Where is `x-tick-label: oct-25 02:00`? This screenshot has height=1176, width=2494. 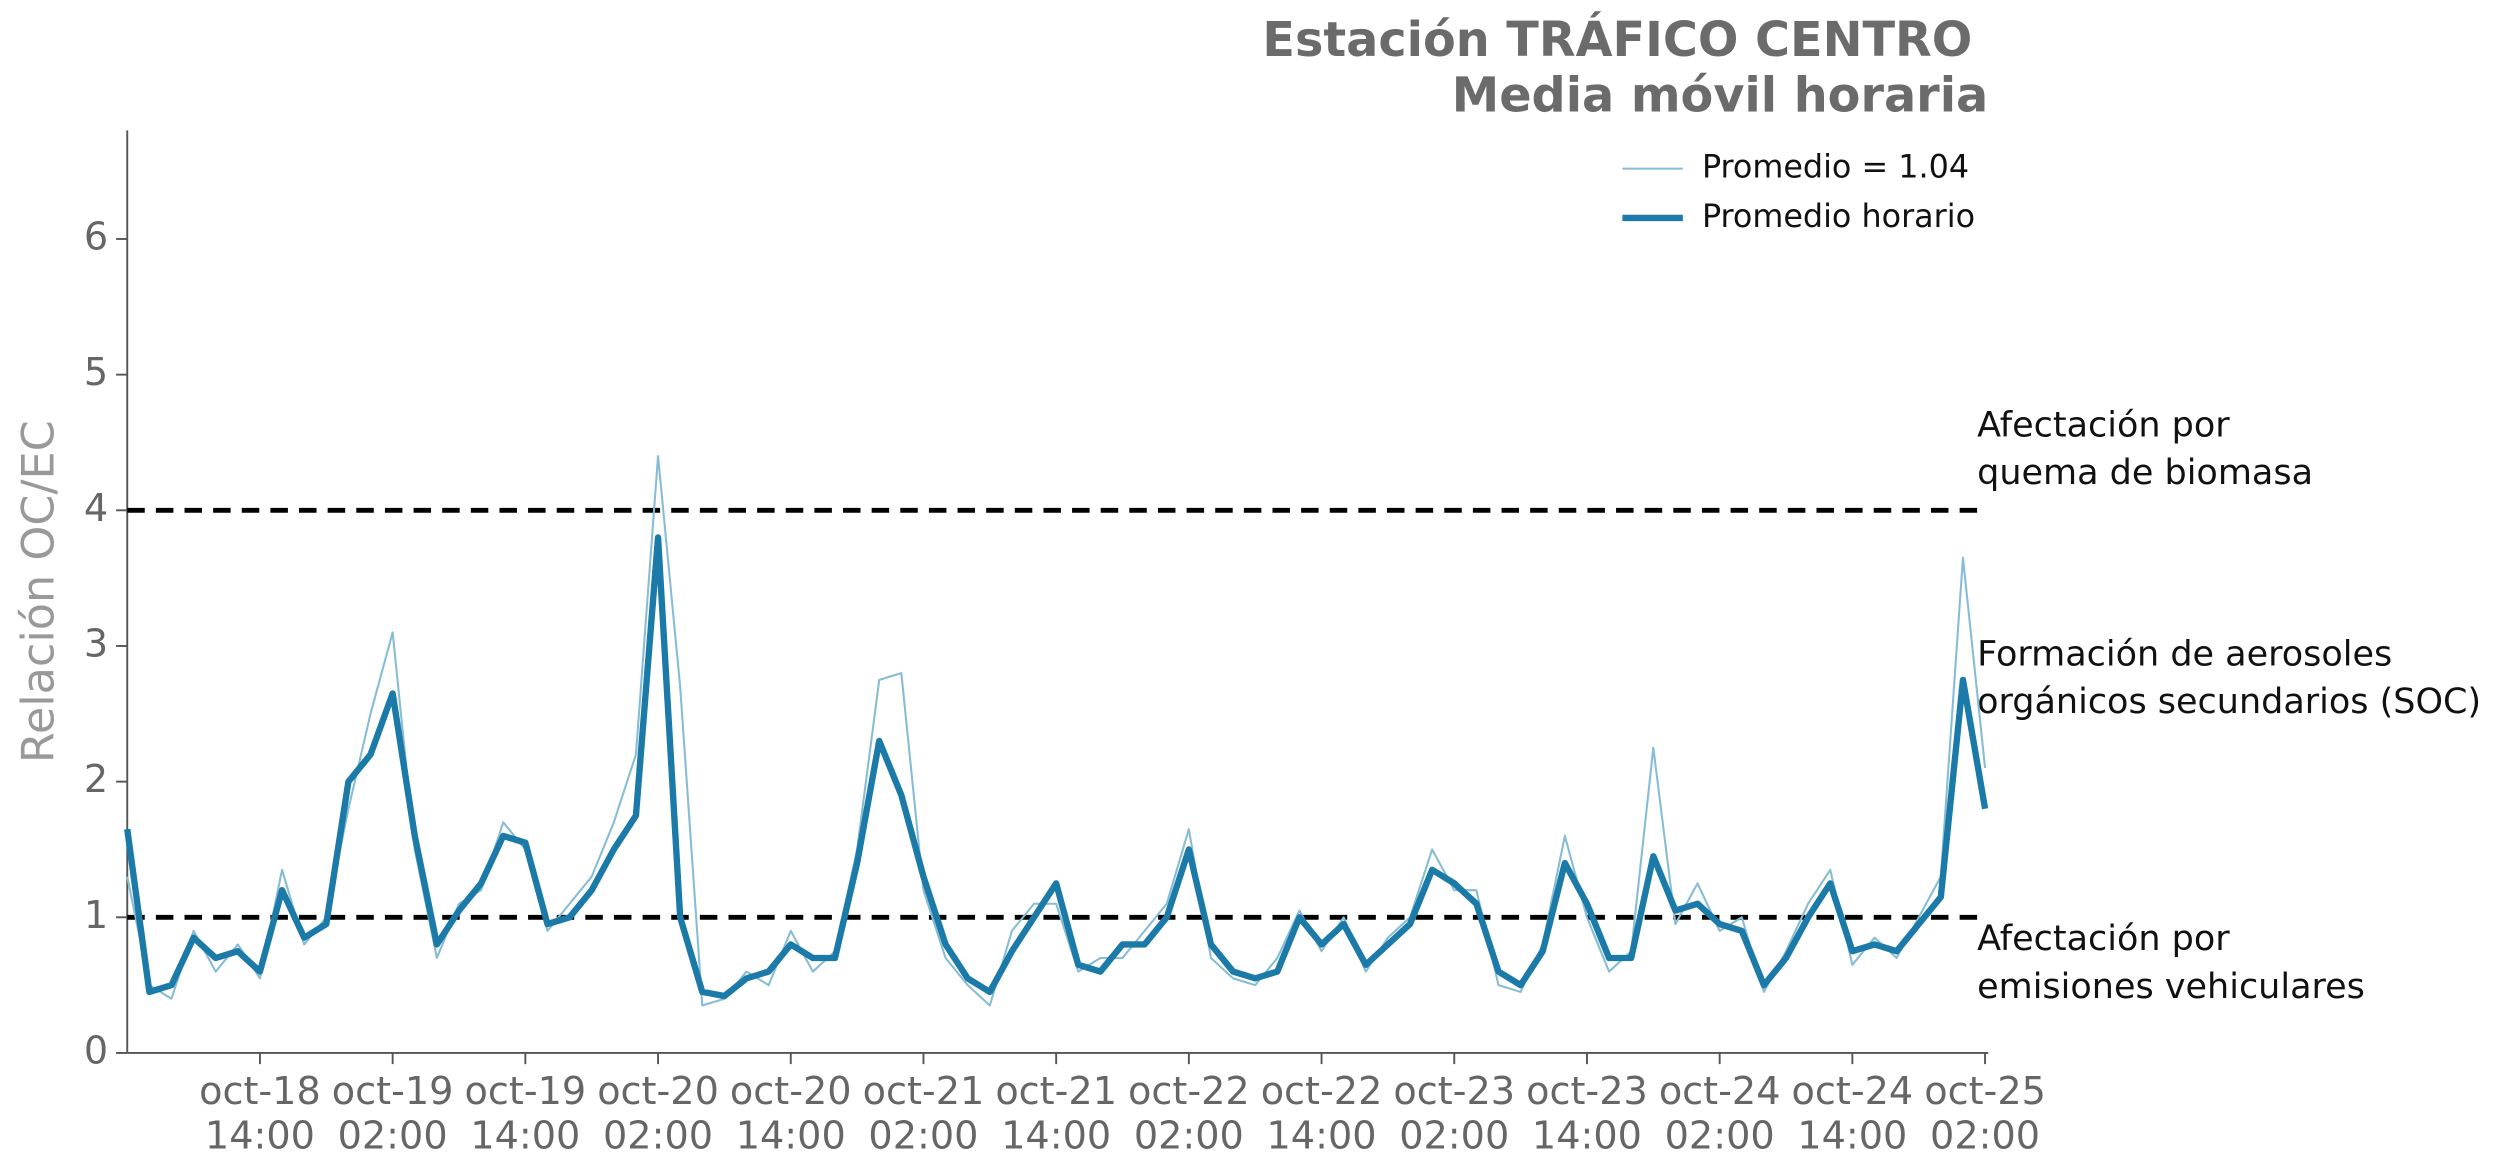
x-tick-label: oct-25 02:00 is located at coordinates (1985, 1113).